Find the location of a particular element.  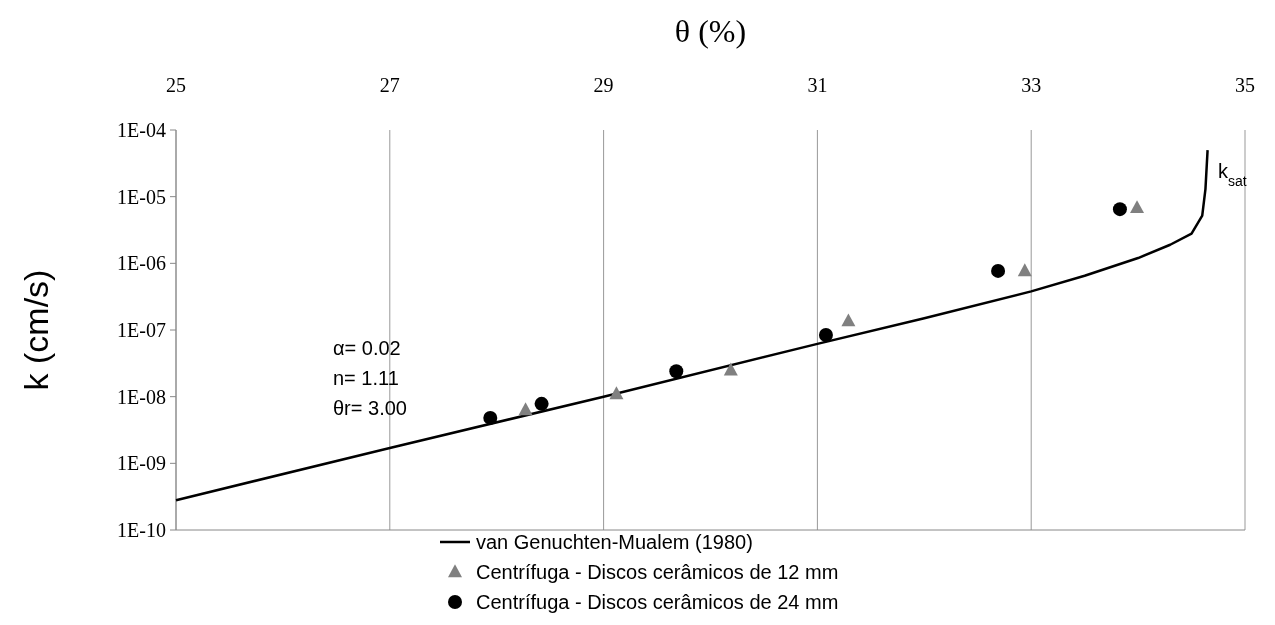

legend-label: Centrífuga - Discos cerâmicos de 24 mm is located at coordinates (657, 602).